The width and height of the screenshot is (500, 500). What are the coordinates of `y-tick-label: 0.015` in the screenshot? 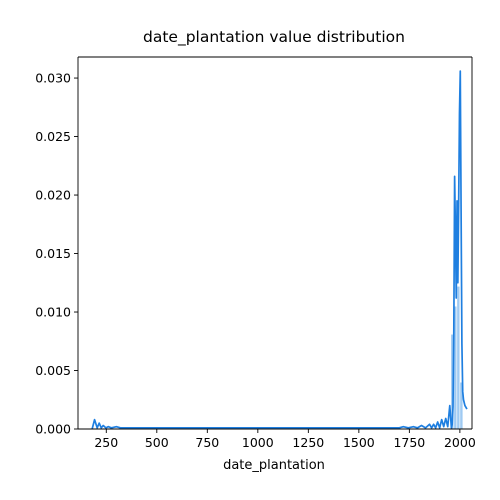 It's located at (53, 253).